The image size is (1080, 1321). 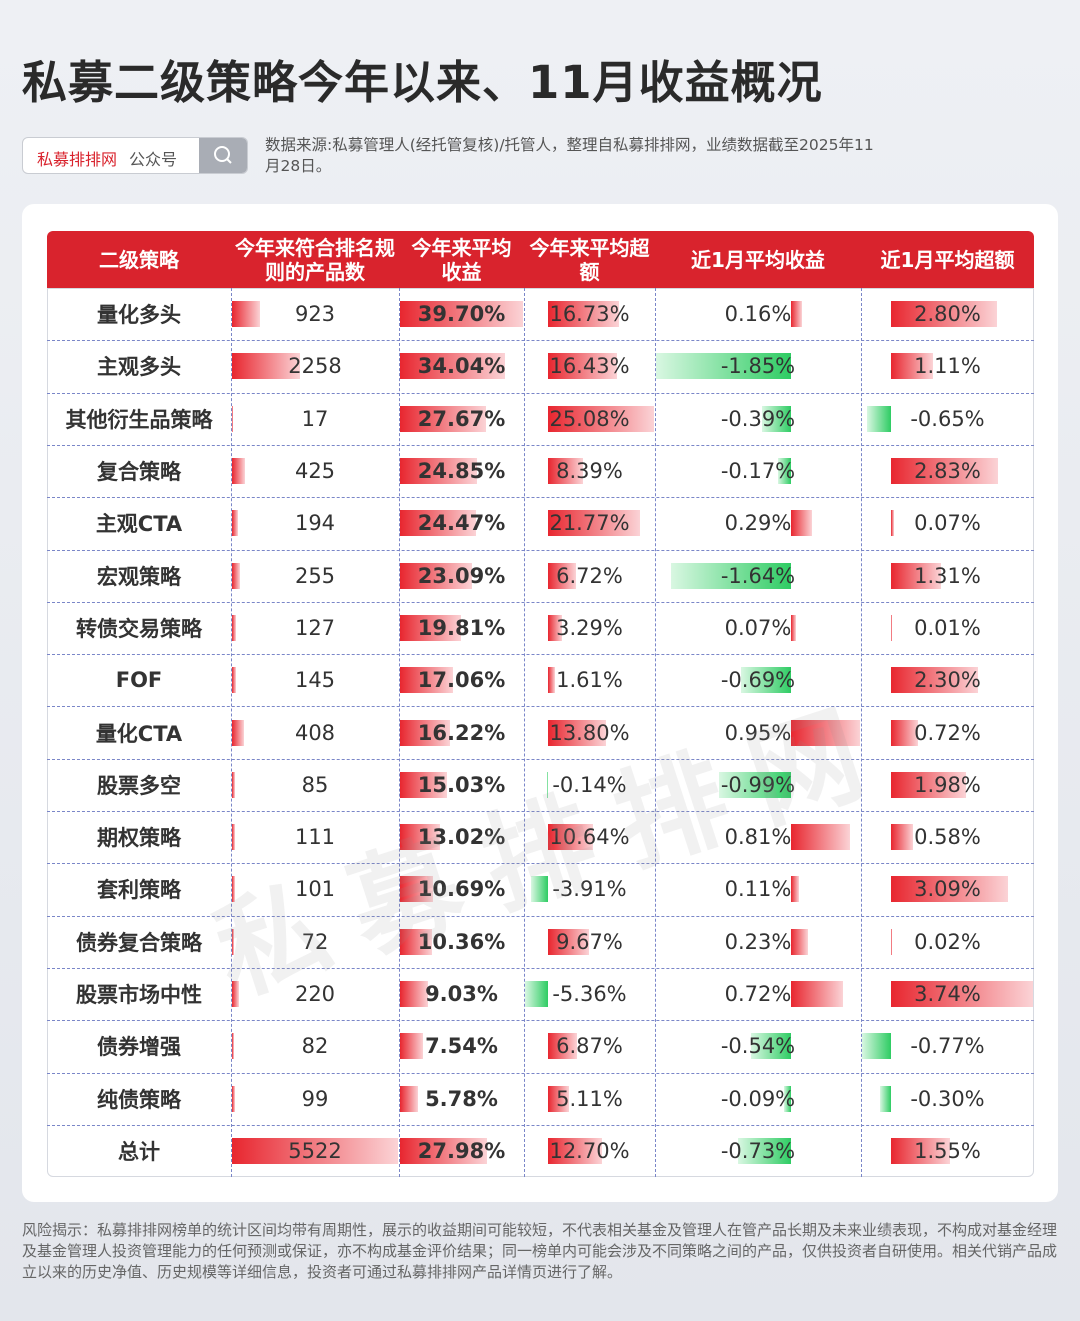 What do you see at coordinates (315, 314) in the screenshot?
I see `cell-value: 923` at bounding box center [315, 314].